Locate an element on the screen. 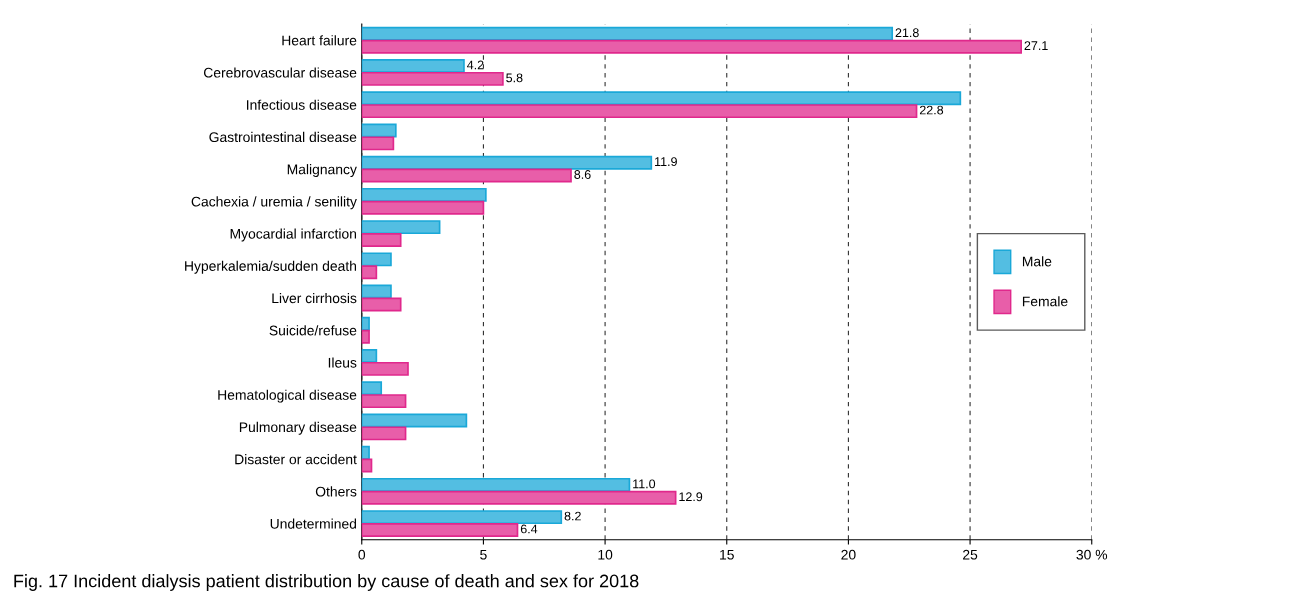 This screenshot has height=603, width=1292. y-tick-label: Heart failure is located at coordinates (319, 40).